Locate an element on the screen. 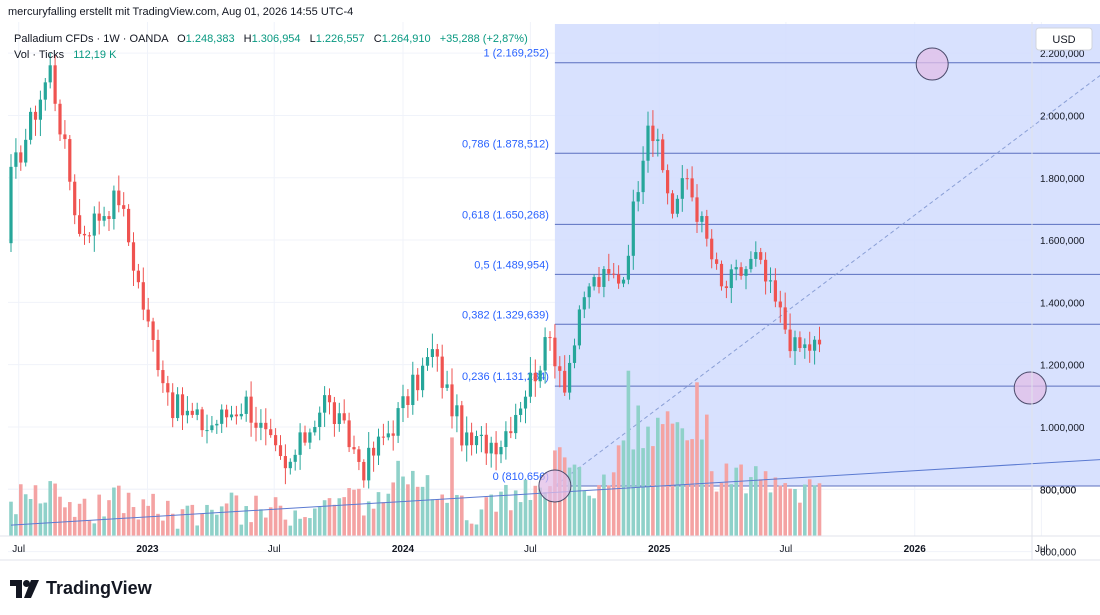  fib-level-label: 0 (810,656) is located at coordinates (521, 477).